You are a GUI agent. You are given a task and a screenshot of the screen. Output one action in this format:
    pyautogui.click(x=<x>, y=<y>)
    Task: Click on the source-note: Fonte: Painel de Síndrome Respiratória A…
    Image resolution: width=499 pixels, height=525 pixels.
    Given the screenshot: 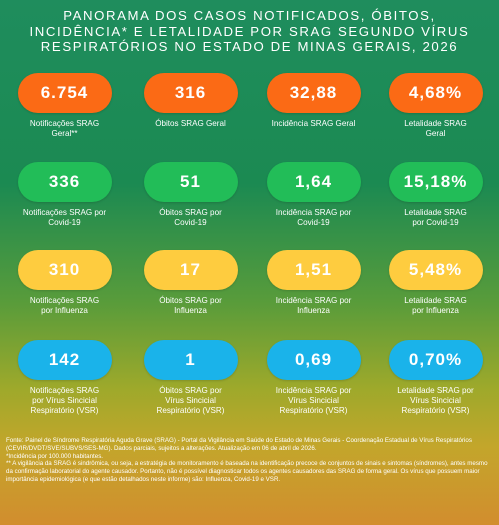 What is the action you would take?
    pyautogui.click(x=239, y=444)
    